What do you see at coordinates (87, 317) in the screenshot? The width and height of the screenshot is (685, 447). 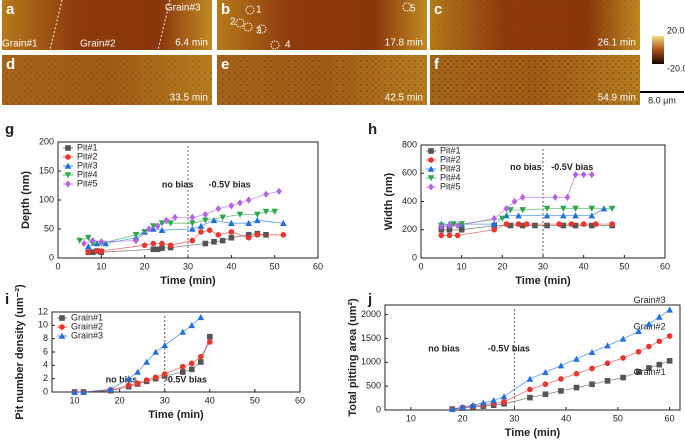 I see `legend-label: Grain#1` at bounding box center [87, 317].